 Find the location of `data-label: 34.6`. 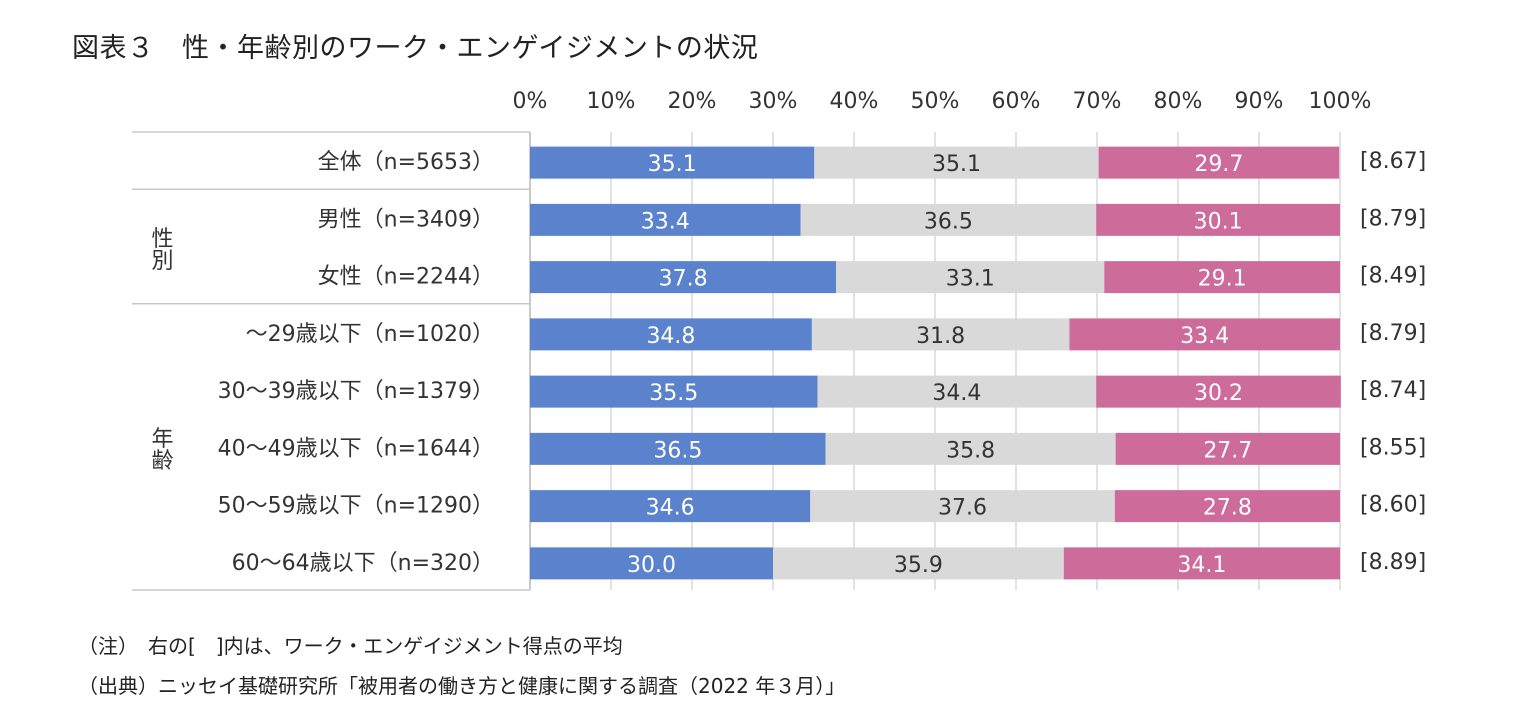

data-label: 34.6 is located at coordinates (670, 508).